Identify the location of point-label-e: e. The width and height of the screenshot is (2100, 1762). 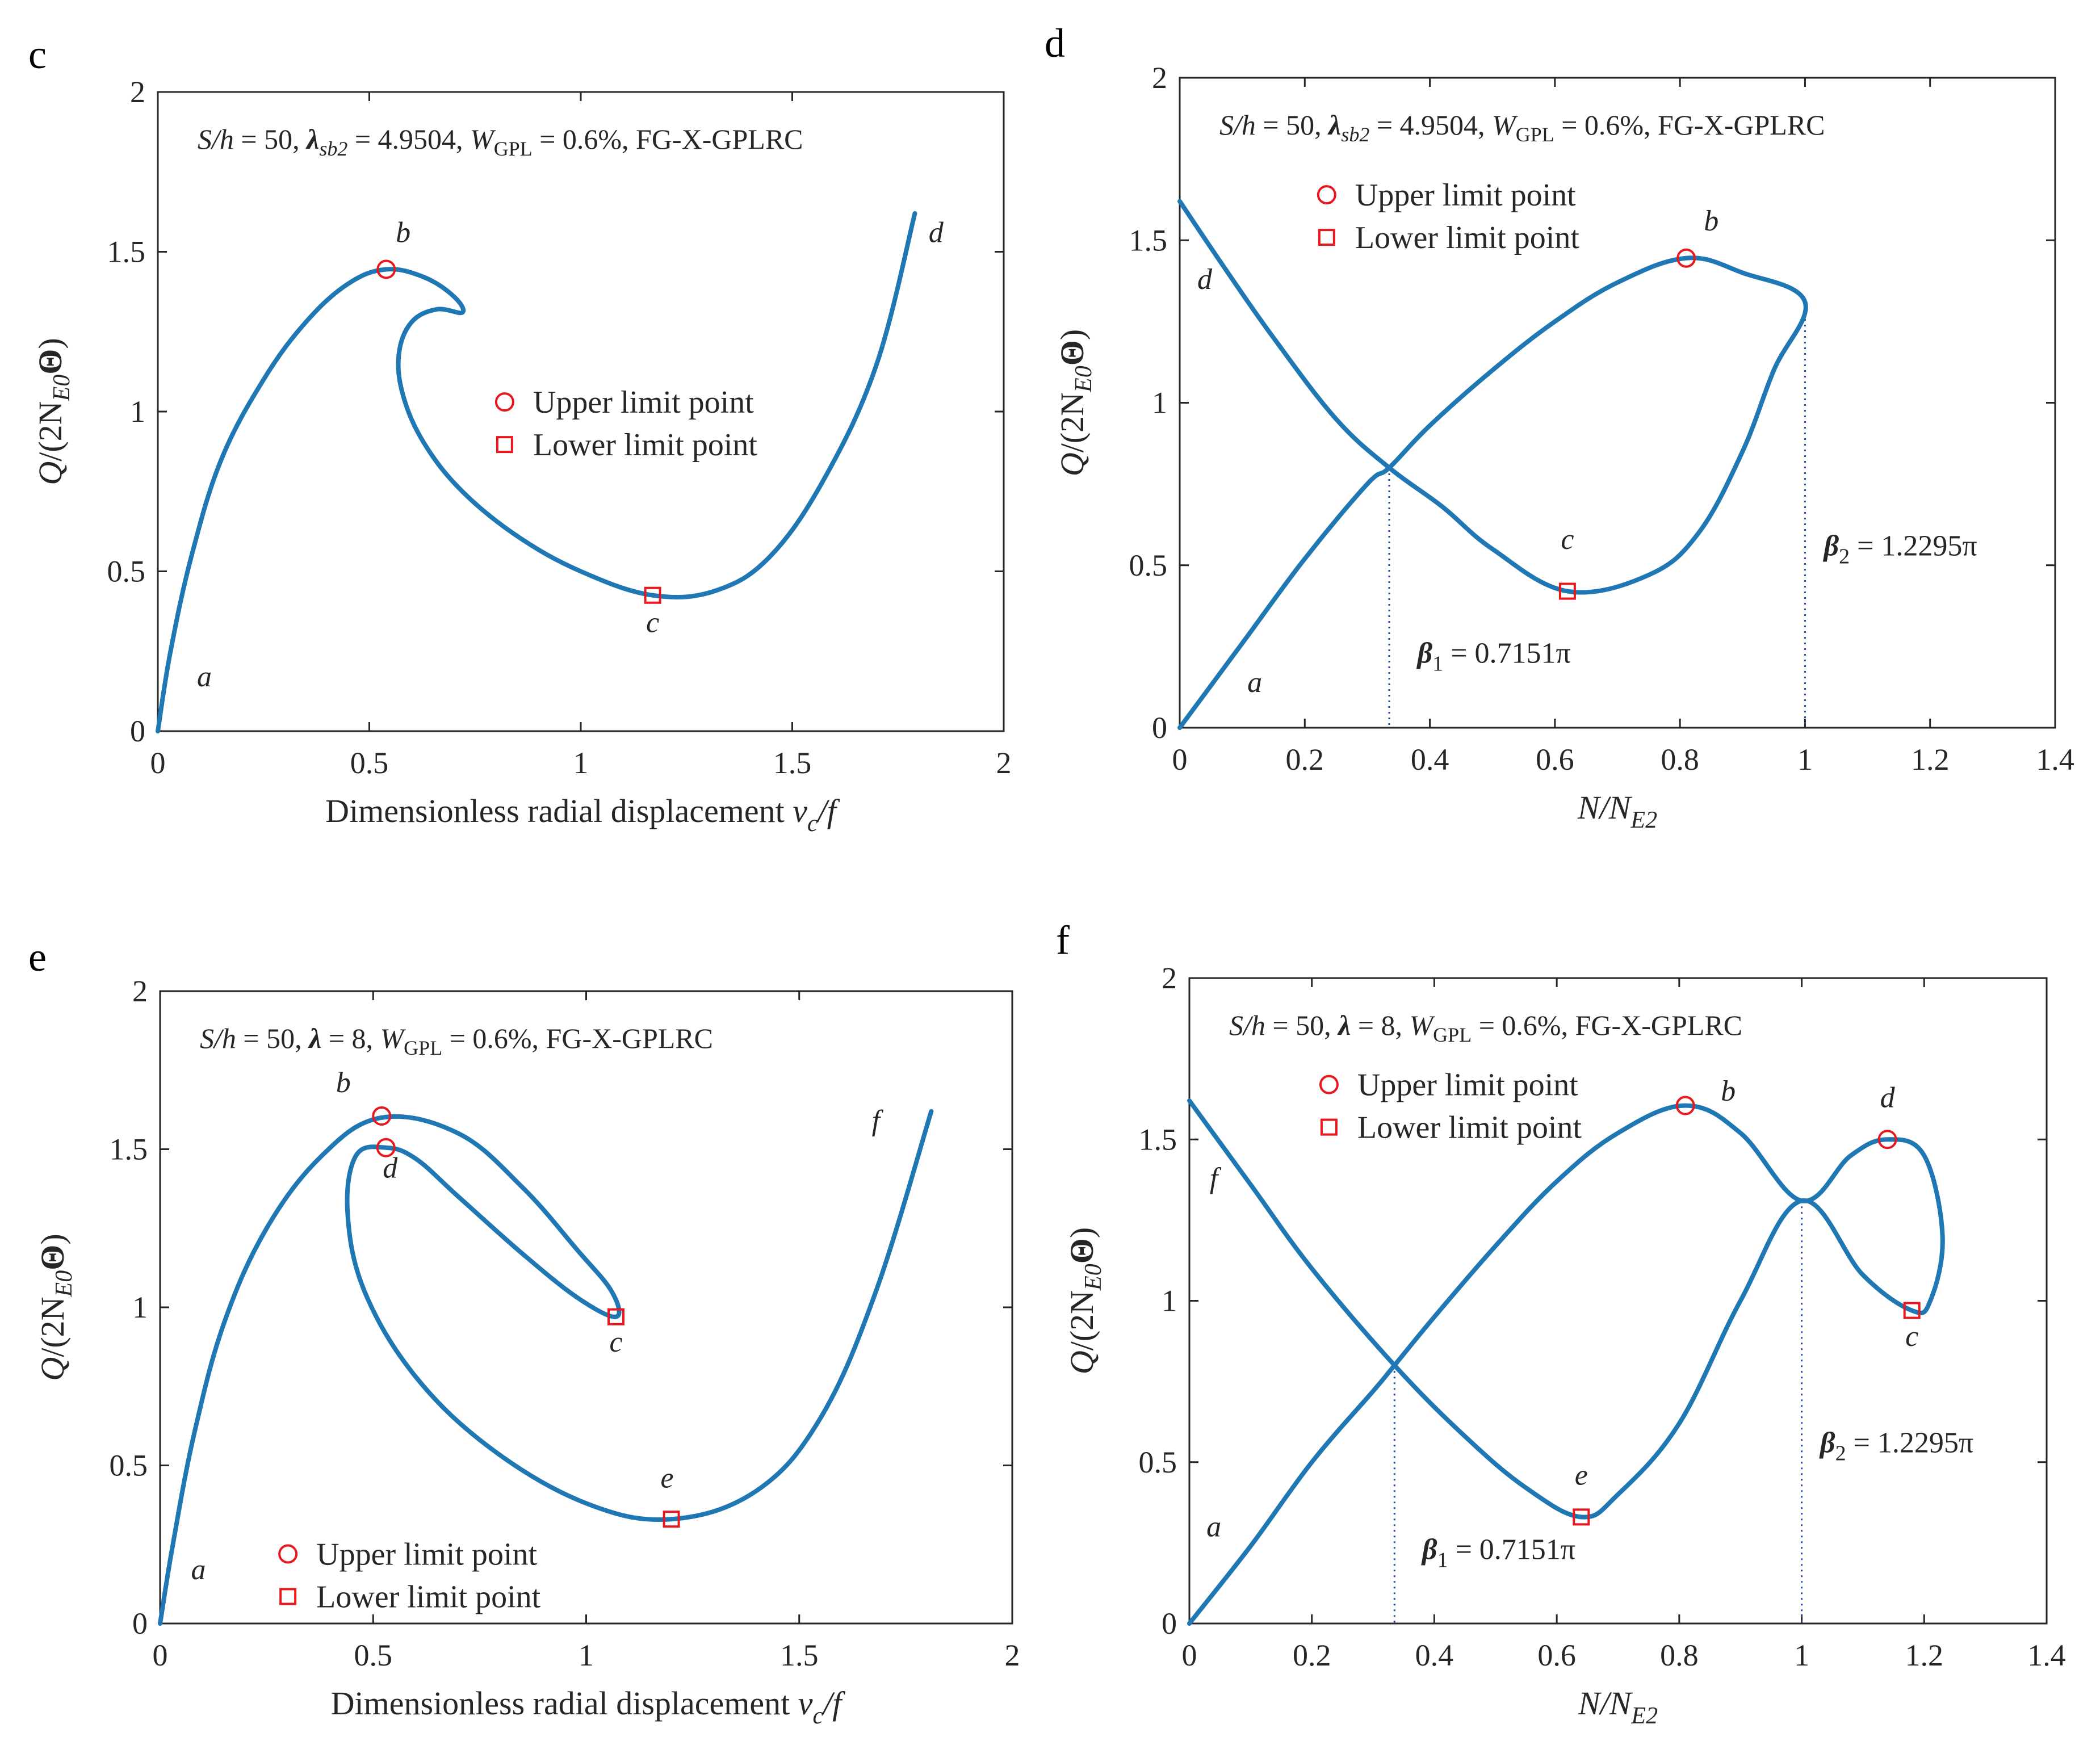
(1581, 1475).